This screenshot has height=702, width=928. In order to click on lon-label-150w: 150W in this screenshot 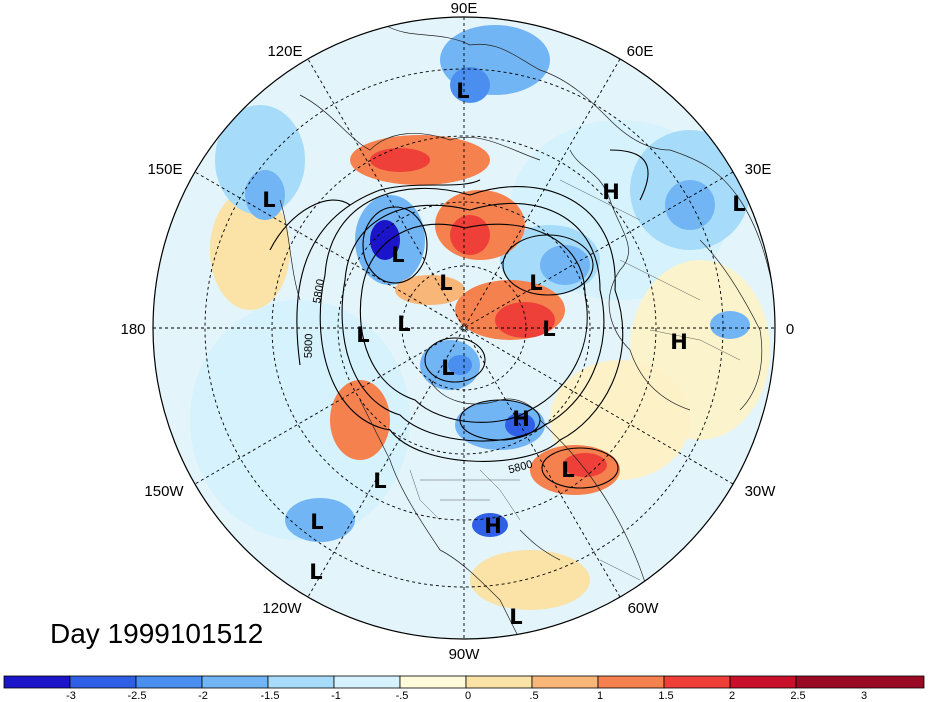, I will do `click(164, 491)`.